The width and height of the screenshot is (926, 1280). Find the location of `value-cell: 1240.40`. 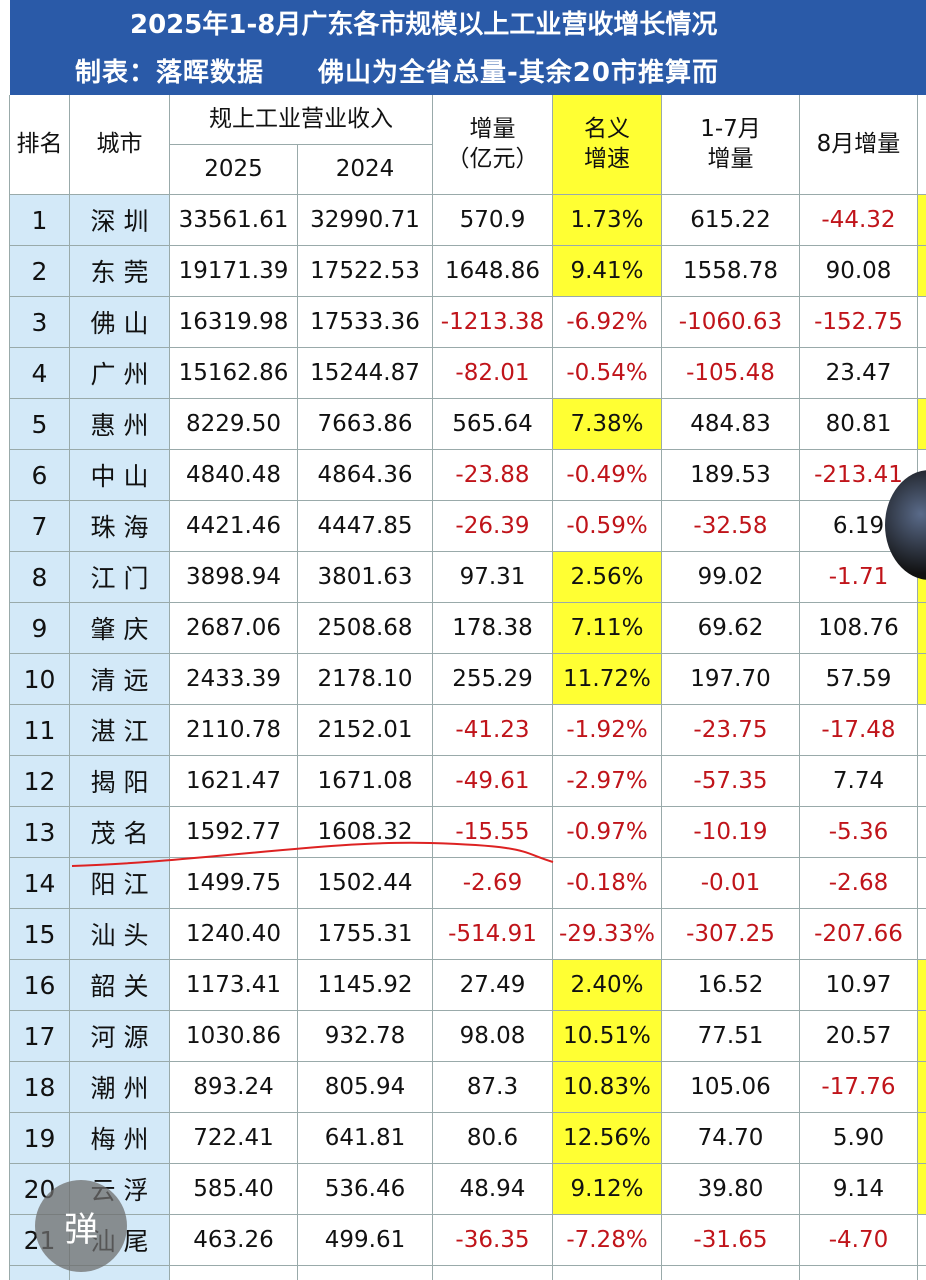

value-cell: 1240.40 is located at coordinates (234, 934).